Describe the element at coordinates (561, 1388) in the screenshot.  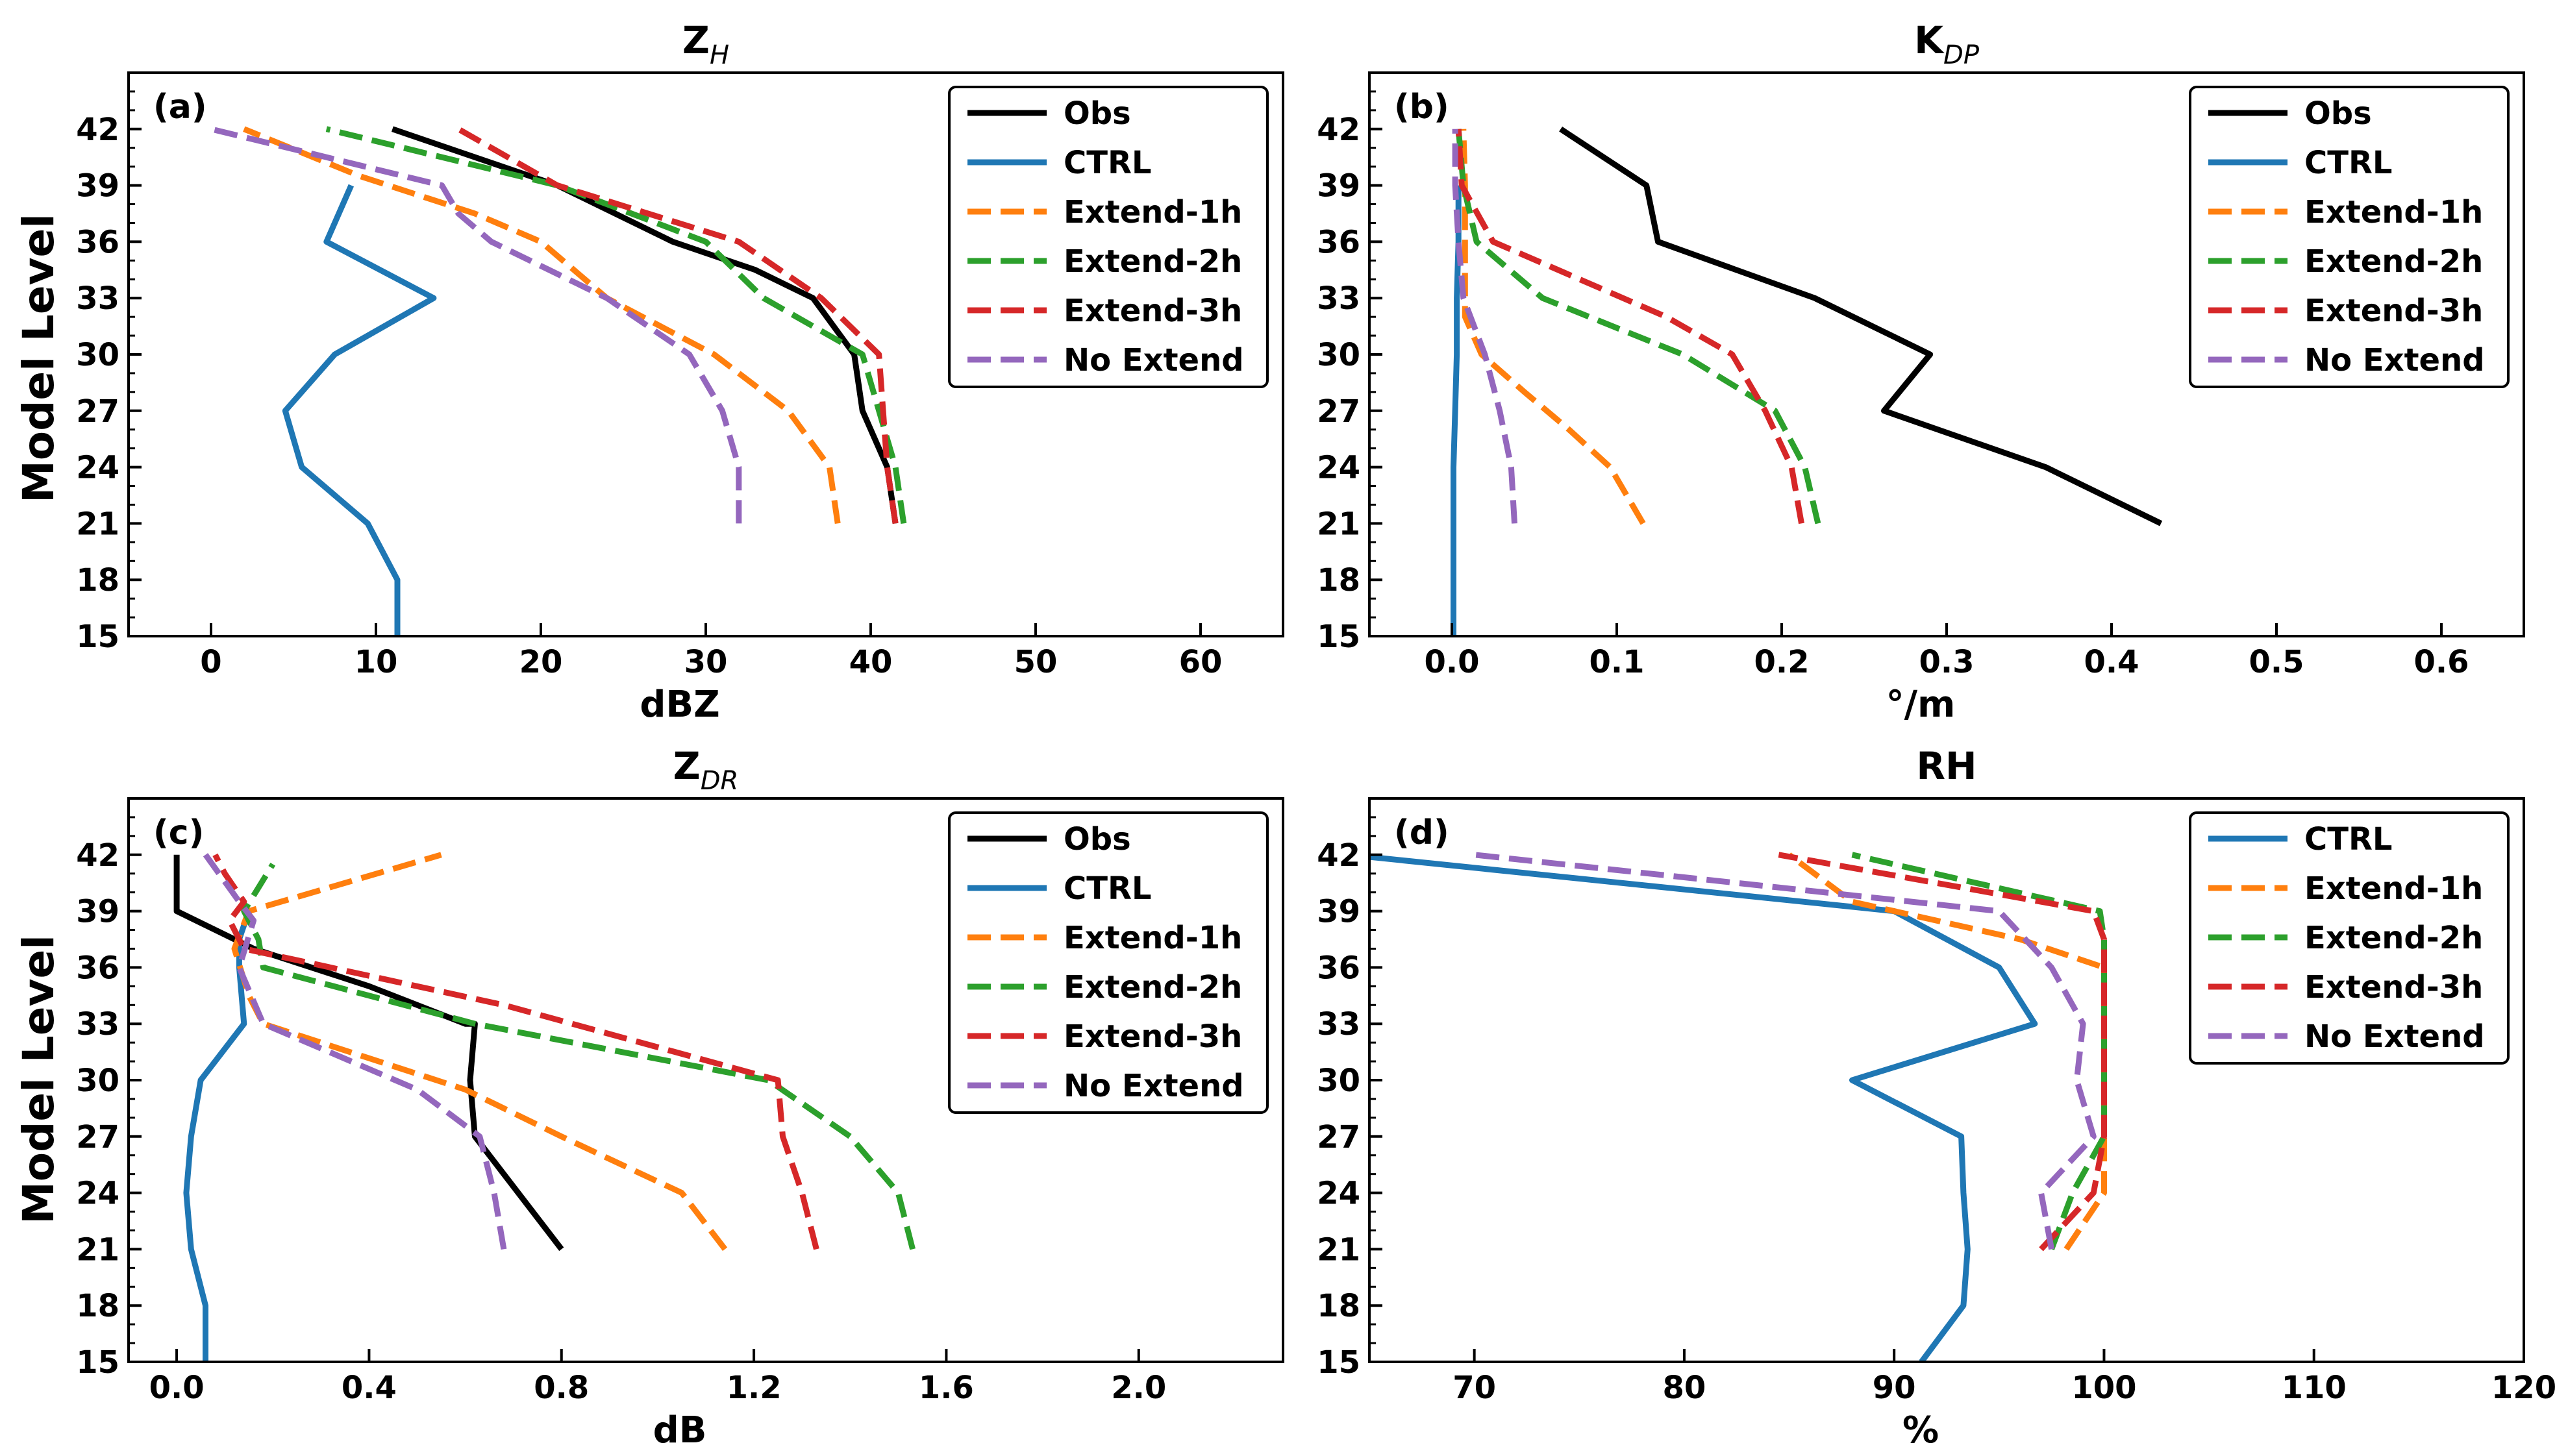
I see `panel-c-x-tick-label: 0.8` at that location.